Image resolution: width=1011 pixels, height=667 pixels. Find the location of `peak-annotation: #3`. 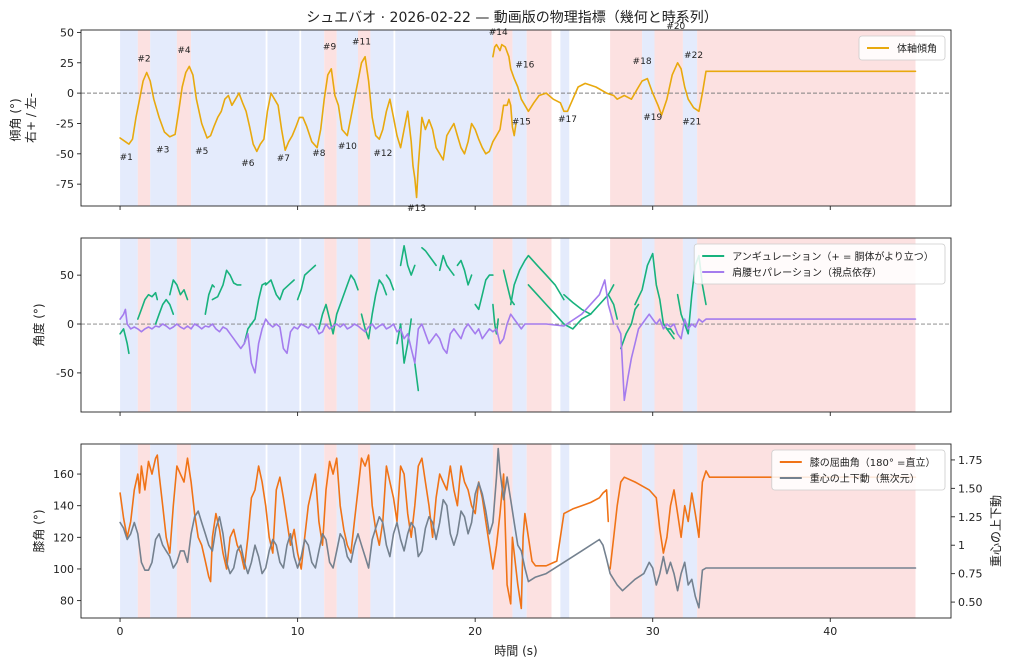

peak-annotation: #3 is located at coordinates (162, 151).